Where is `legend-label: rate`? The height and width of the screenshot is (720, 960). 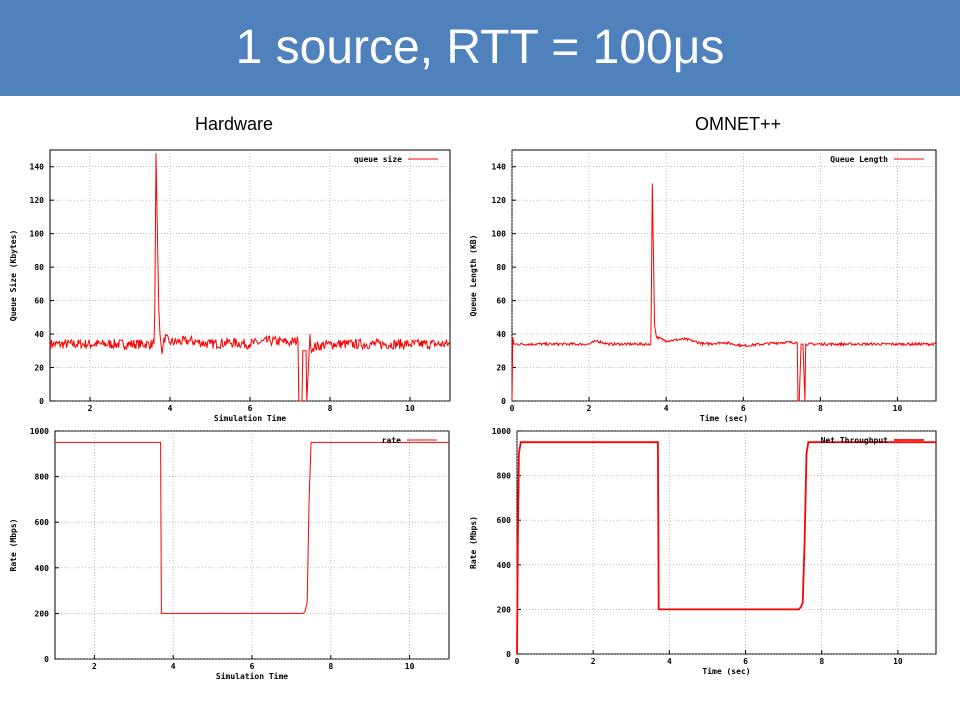
legend-label: rate is located at coordinates (391, 440).